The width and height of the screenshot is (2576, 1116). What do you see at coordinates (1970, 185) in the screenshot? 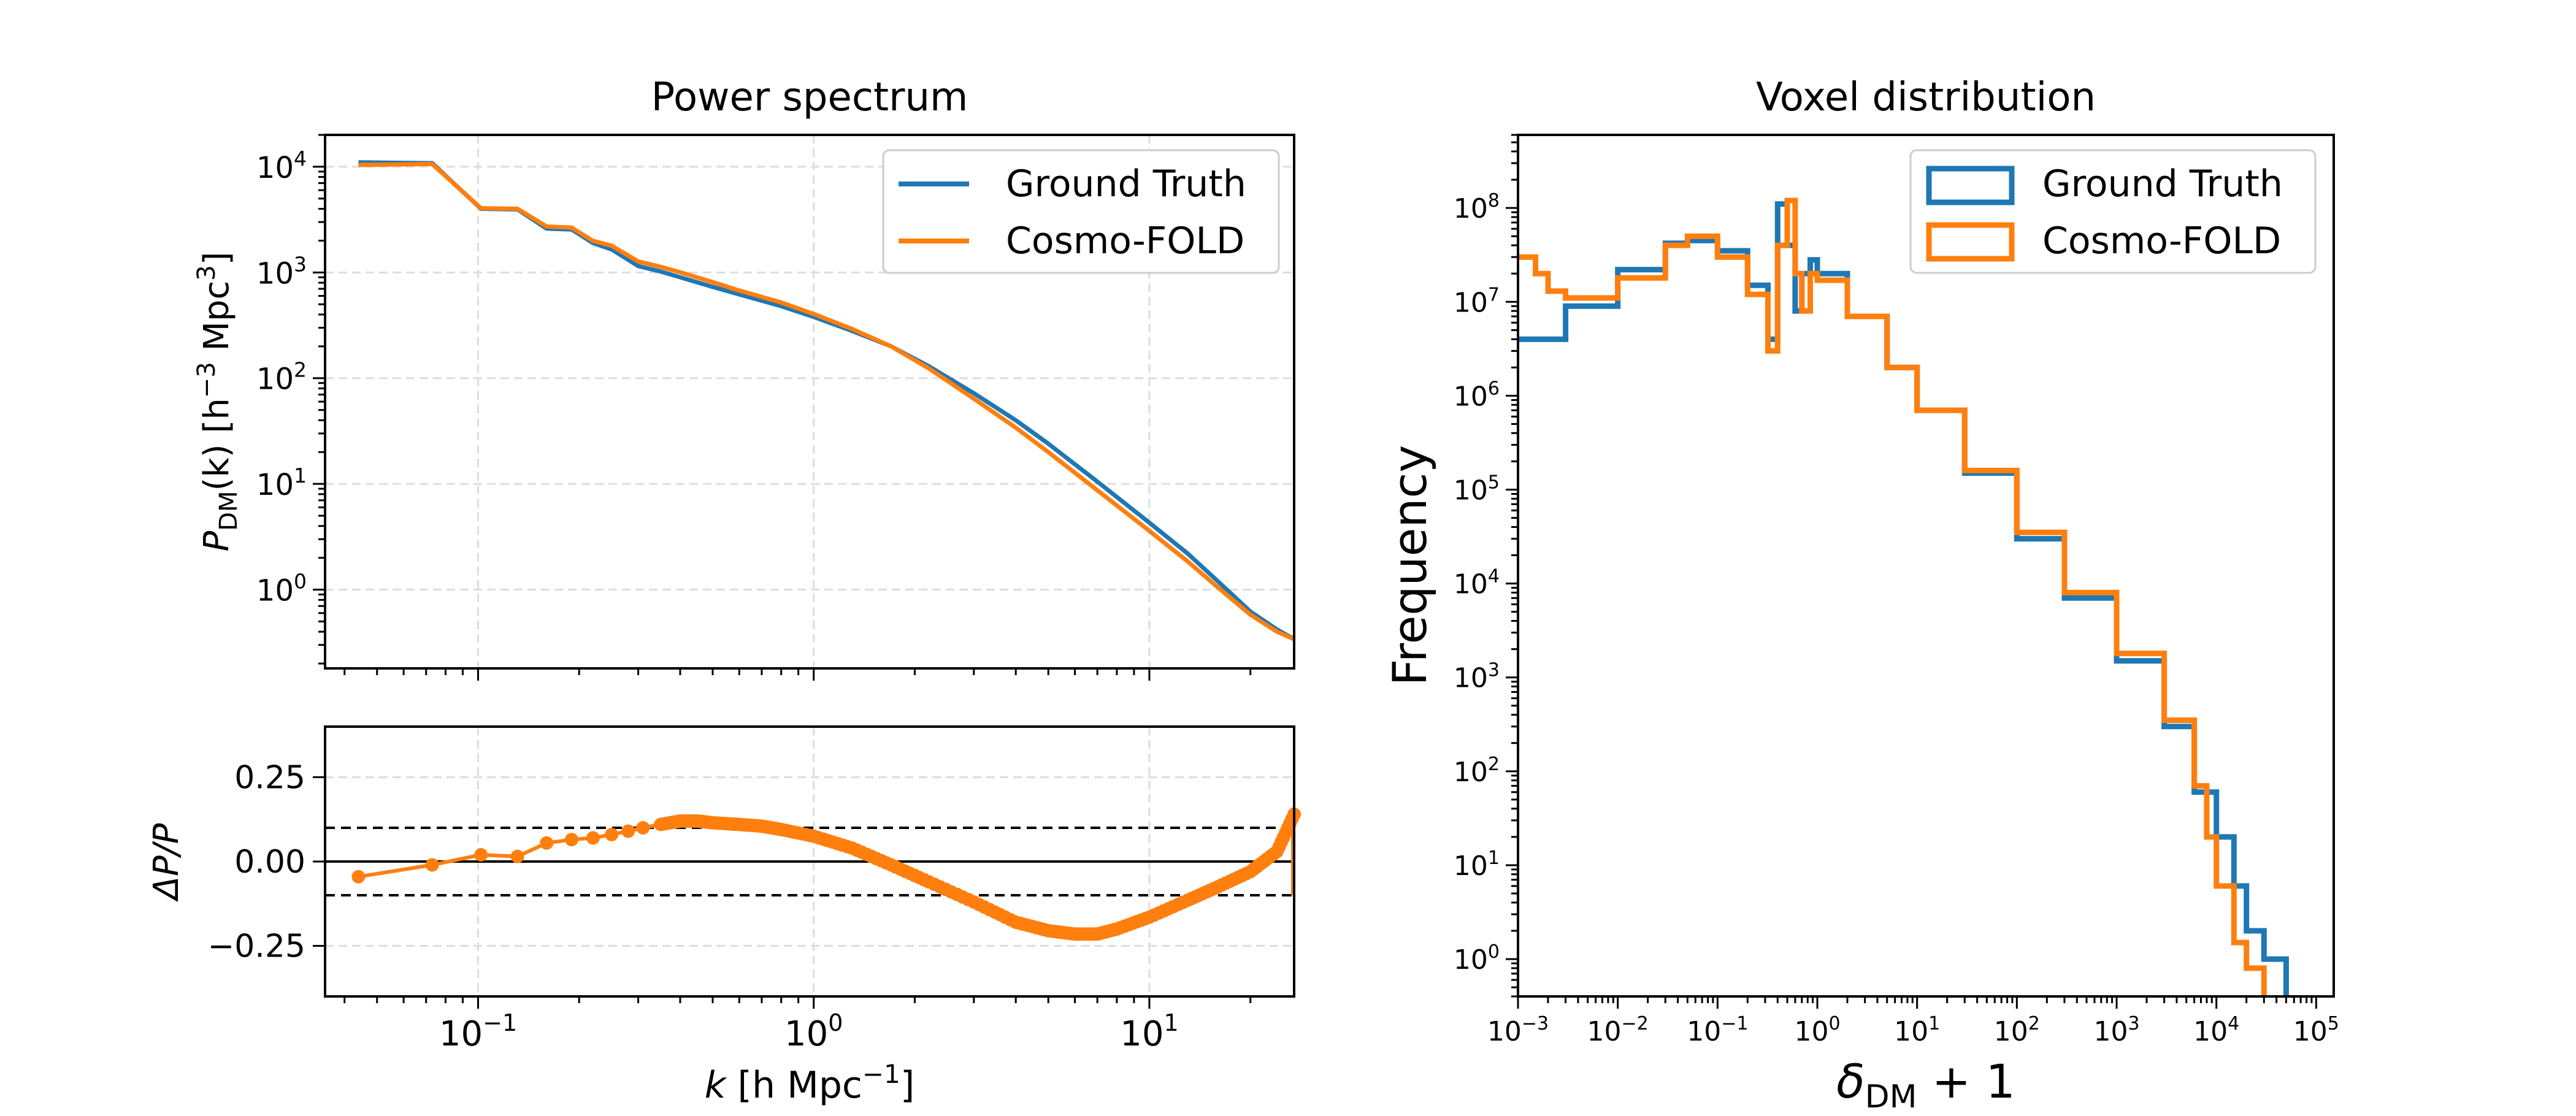
I see `legend-swatch-ground-truth` at bounding box center [1970, 185].